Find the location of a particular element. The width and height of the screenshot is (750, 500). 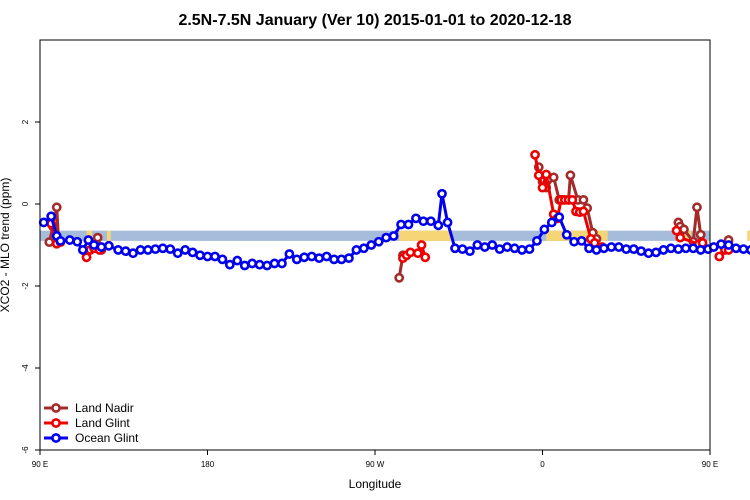

legend-swatch-marker is located at coordinates (56, 438).